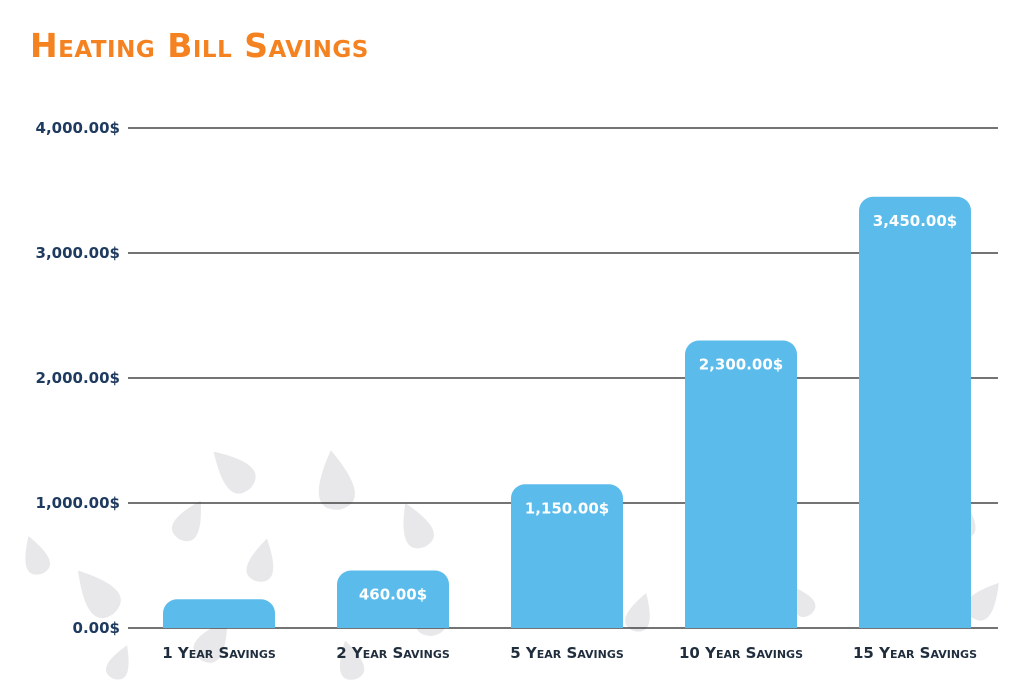  What do you see at coordinates (96, 628) in the screenshot?
I see `y-tick-label: 0.00$` at bounding box center [96, 628].